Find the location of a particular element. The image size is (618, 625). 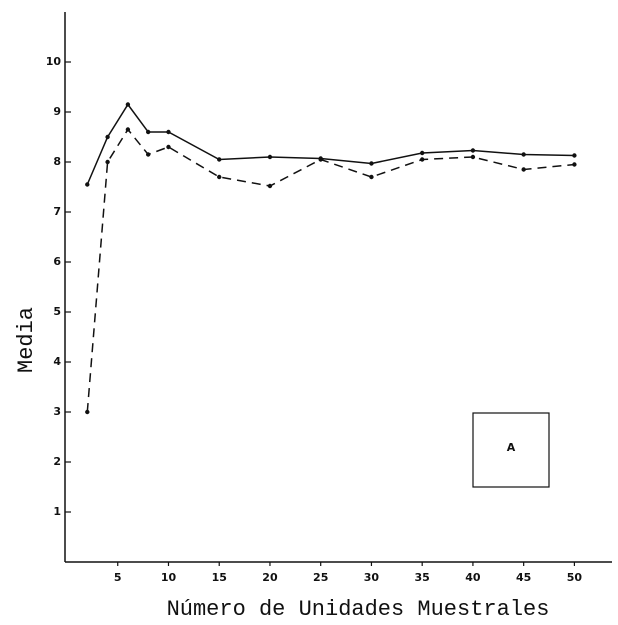

y-tick-label: 8 is located at coordinates (57, 161).